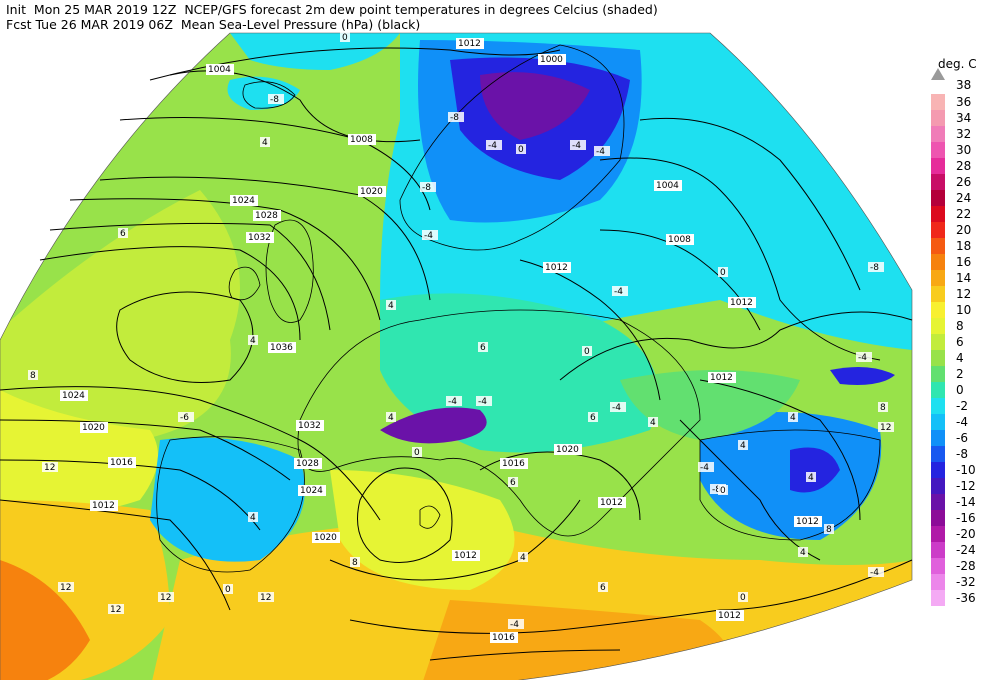 This screenshot has width=1000, height=680. What do you see at coordinates (184, 418) in the screenshot?
I see `temperature-label: -6` at bounding box center [184, 418].